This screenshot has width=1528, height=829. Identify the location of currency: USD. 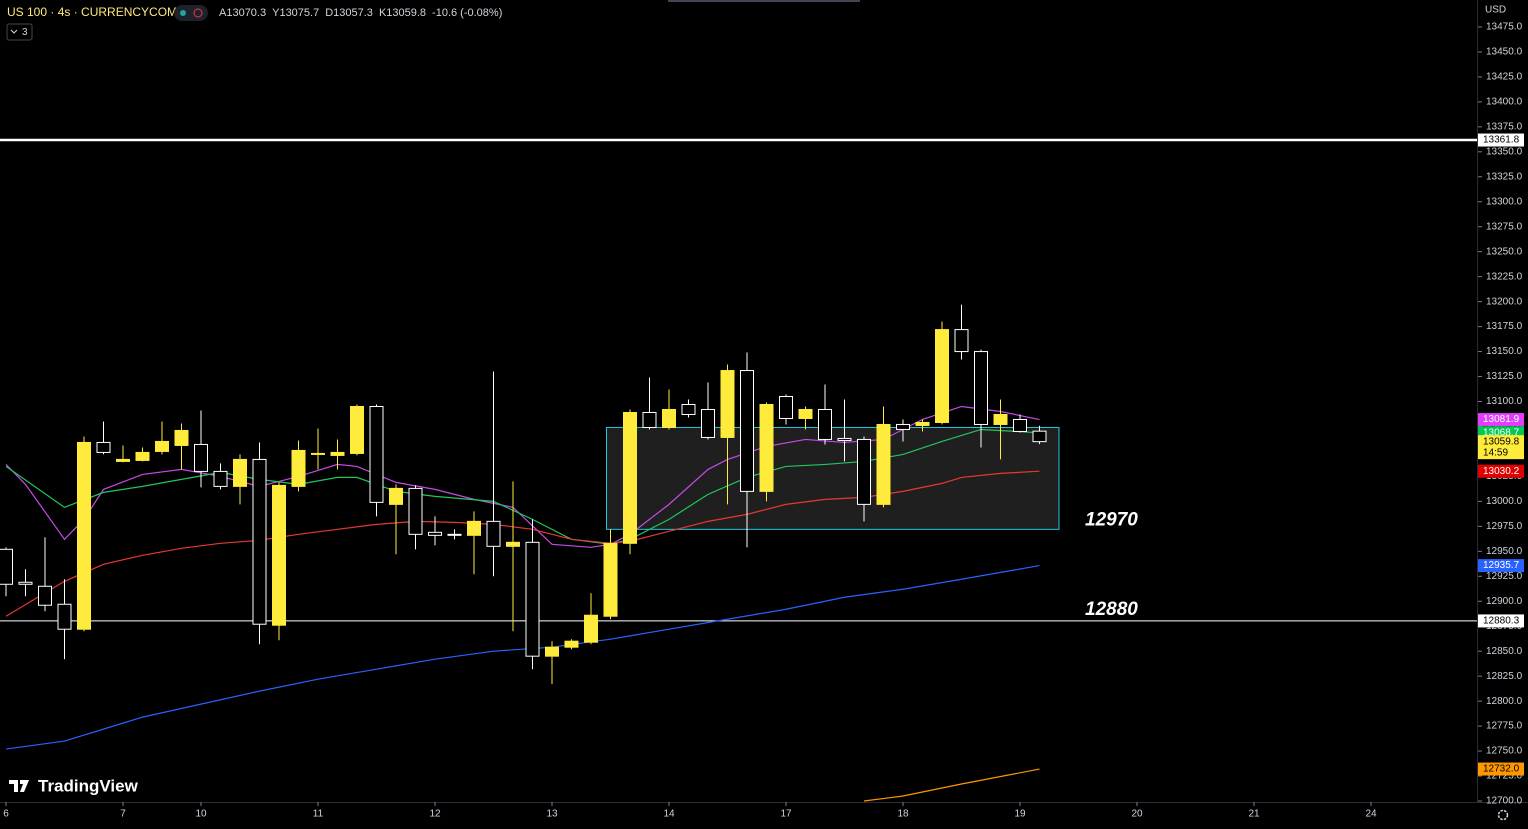
(1495, 10).